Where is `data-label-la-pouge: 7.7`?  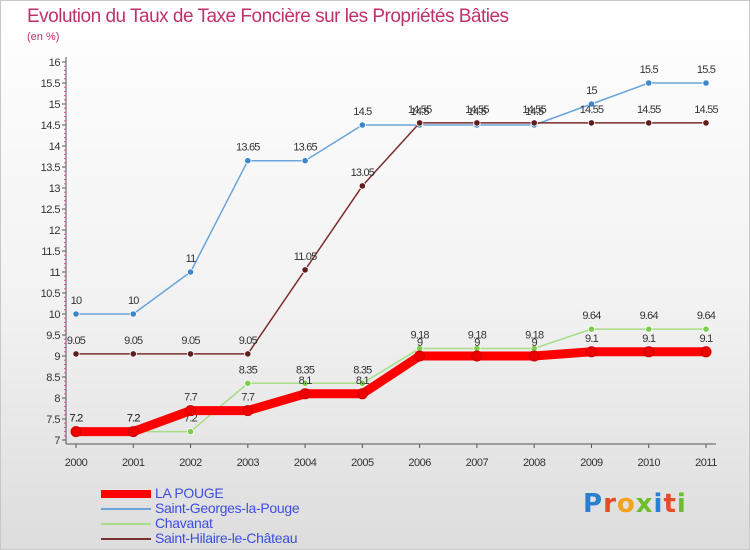
data-label-la-pouge: 7.7 is located at coordinates (248, 398).